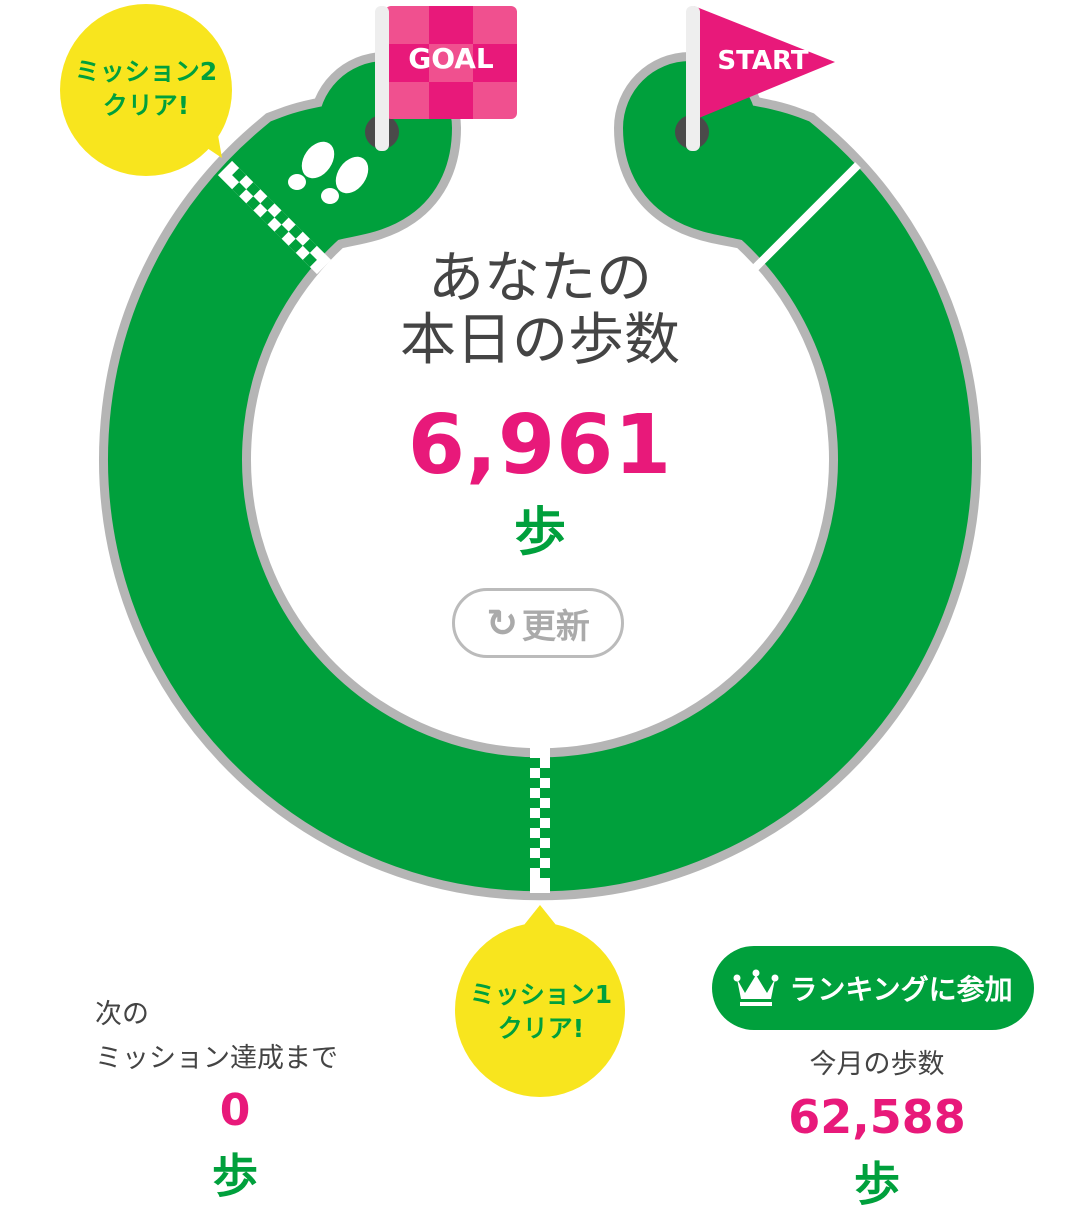  Describe the element at coordinates (122, 1014) in the screenshot. I see `next-mission-label-line1: 次の` at that location.